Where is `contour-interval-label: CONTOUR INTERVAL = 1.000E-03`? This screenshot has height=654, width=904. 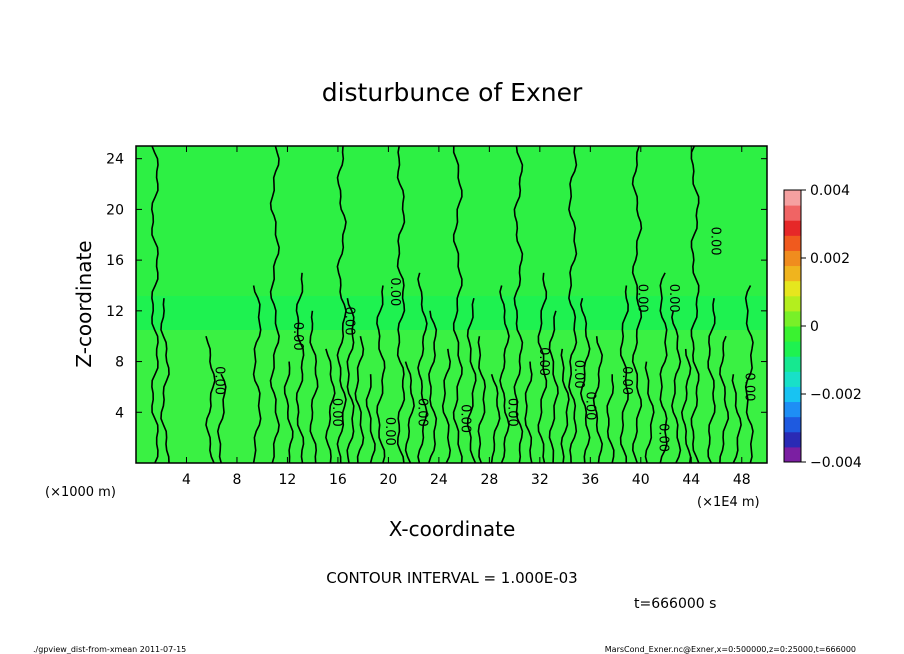
contour-interval-label: CONTOUR INTERVAL = 1.000E-03 is located at coordinates (451, 578).